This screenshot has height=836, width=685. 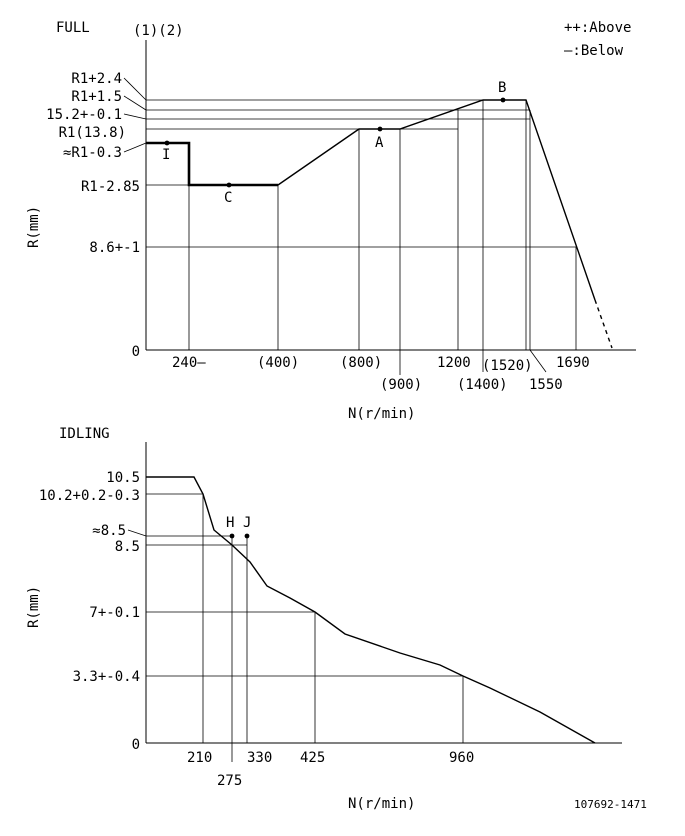 What do you see at coordinates (230, 523) in the screenshot?
I see `point-label-h: H` at bounding box center [230, 523].